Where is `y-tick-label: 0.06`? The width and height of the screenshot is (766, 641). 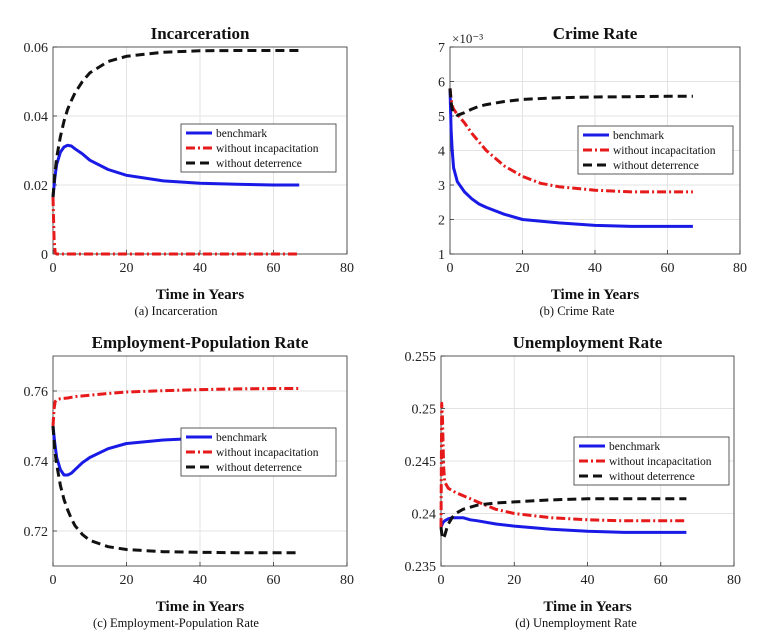 y-tick-label: 0.06 is located at coordinates (36, 48).